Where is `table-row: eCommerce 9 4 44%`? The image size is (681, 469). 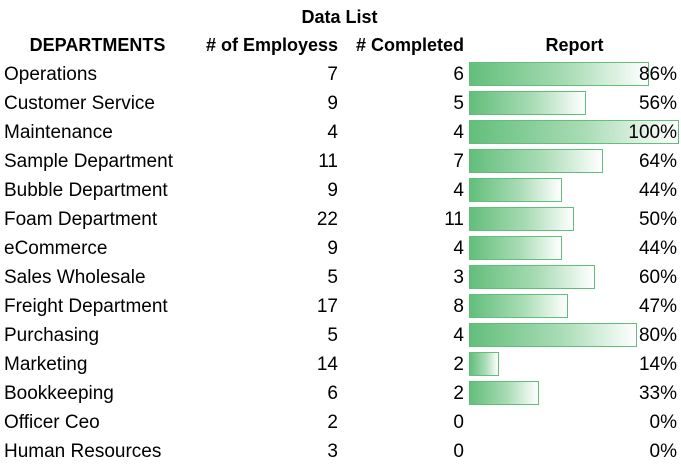
table-row: eCommerce 9 4 44% is located at coordinates (340, 248).